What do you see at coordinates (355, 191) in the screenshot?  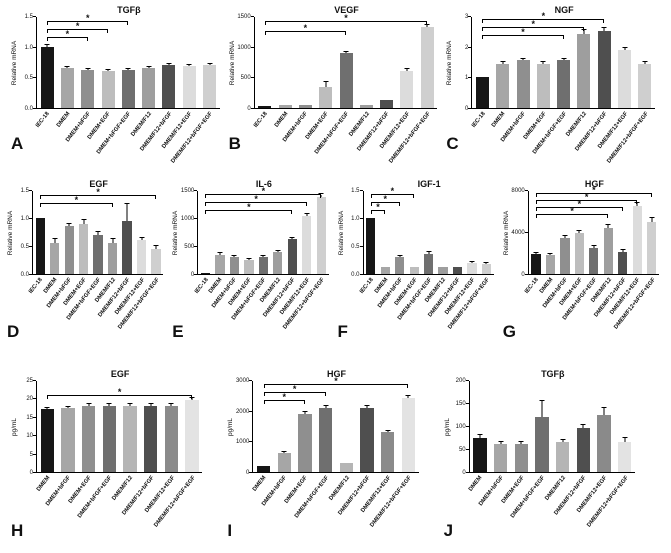 I see `y-tick-label: 1.5` at bounding box center [355, 191].